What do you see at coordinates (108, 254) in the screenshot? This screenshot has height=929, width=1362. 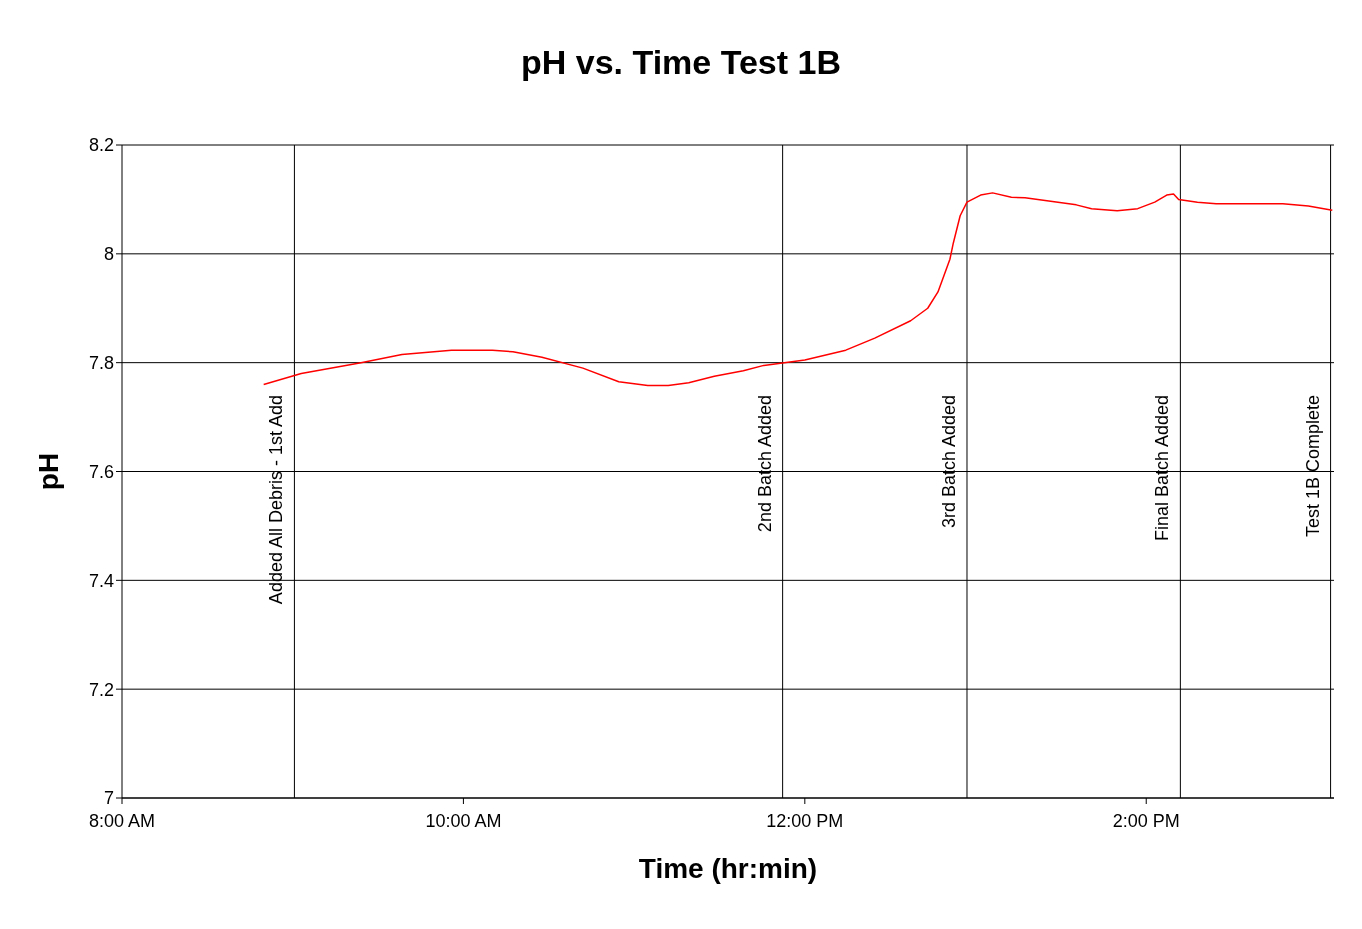 I see `y-tick-label: 8` at bounding box center [108, 254].